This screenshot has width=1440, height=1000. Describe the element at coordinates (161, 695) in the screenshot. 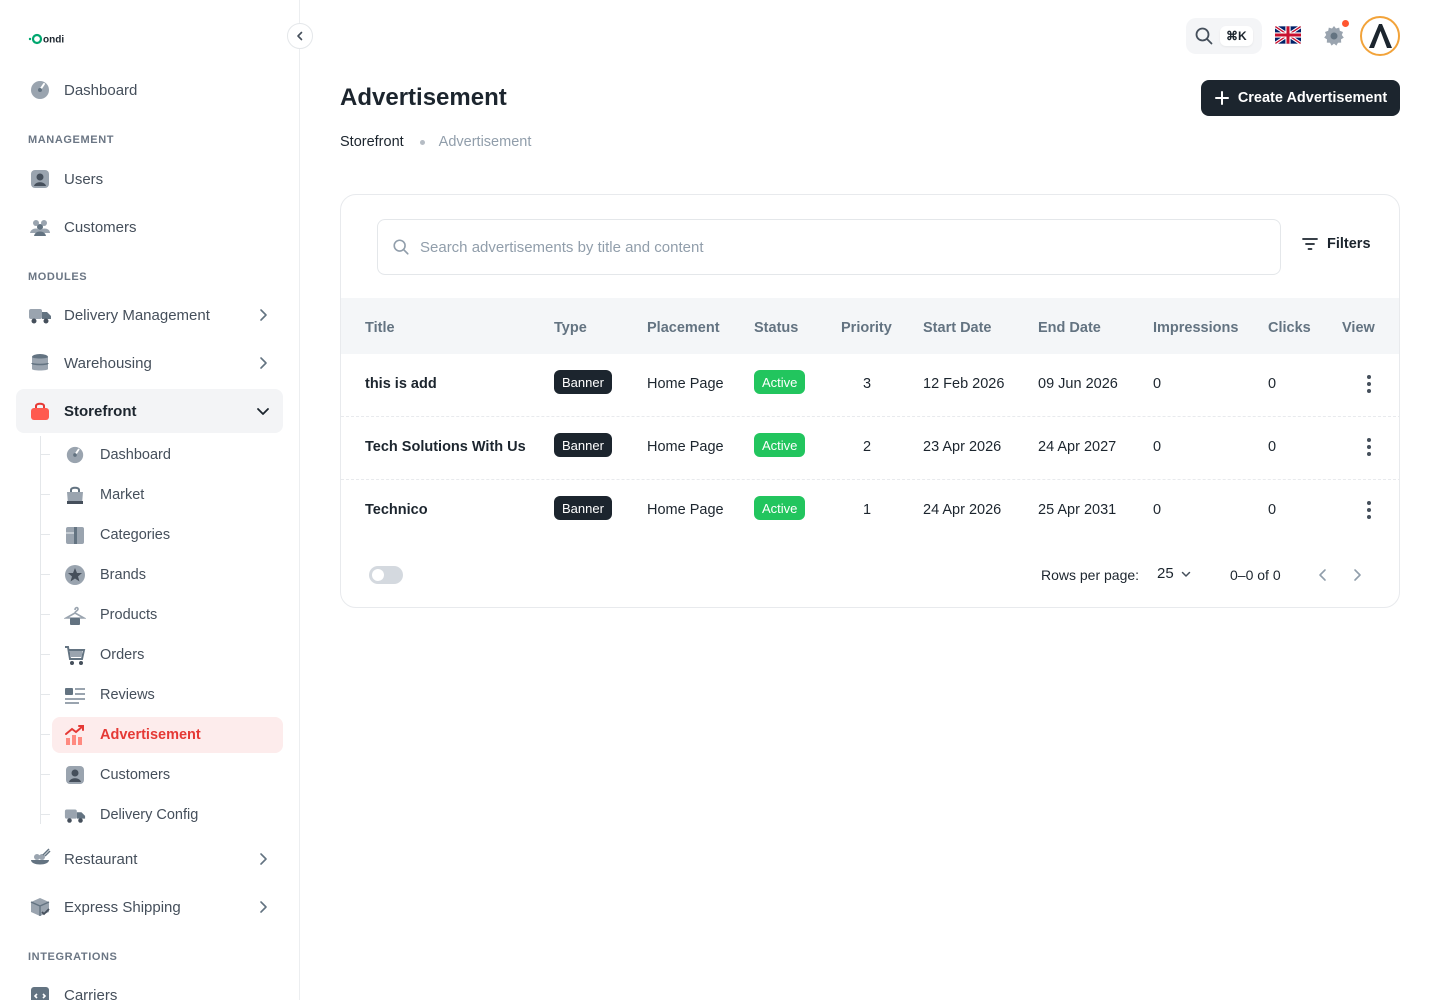

I see `sidebar-subitem-reviews: Reviews` at that location.